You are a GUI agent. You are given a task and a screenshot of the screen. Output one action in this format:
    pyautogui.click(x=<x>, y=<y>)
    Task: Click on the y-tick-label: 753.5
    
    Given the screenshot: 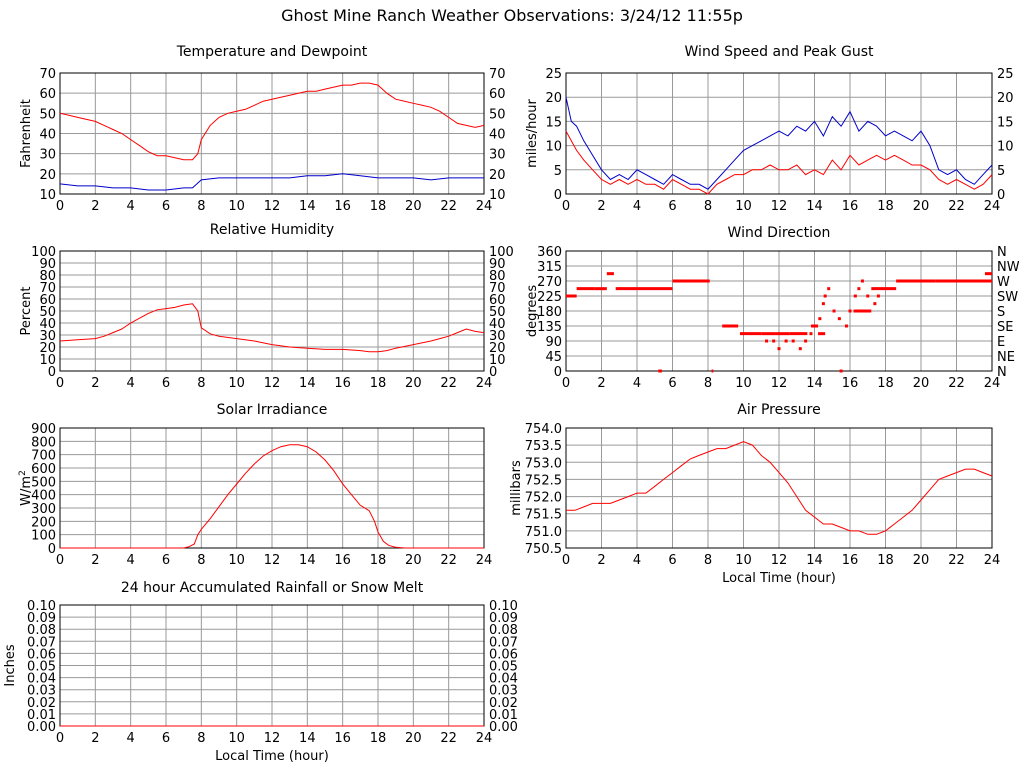 What is the action you would take?
    pyautogui.click(x=543, y=446)
    